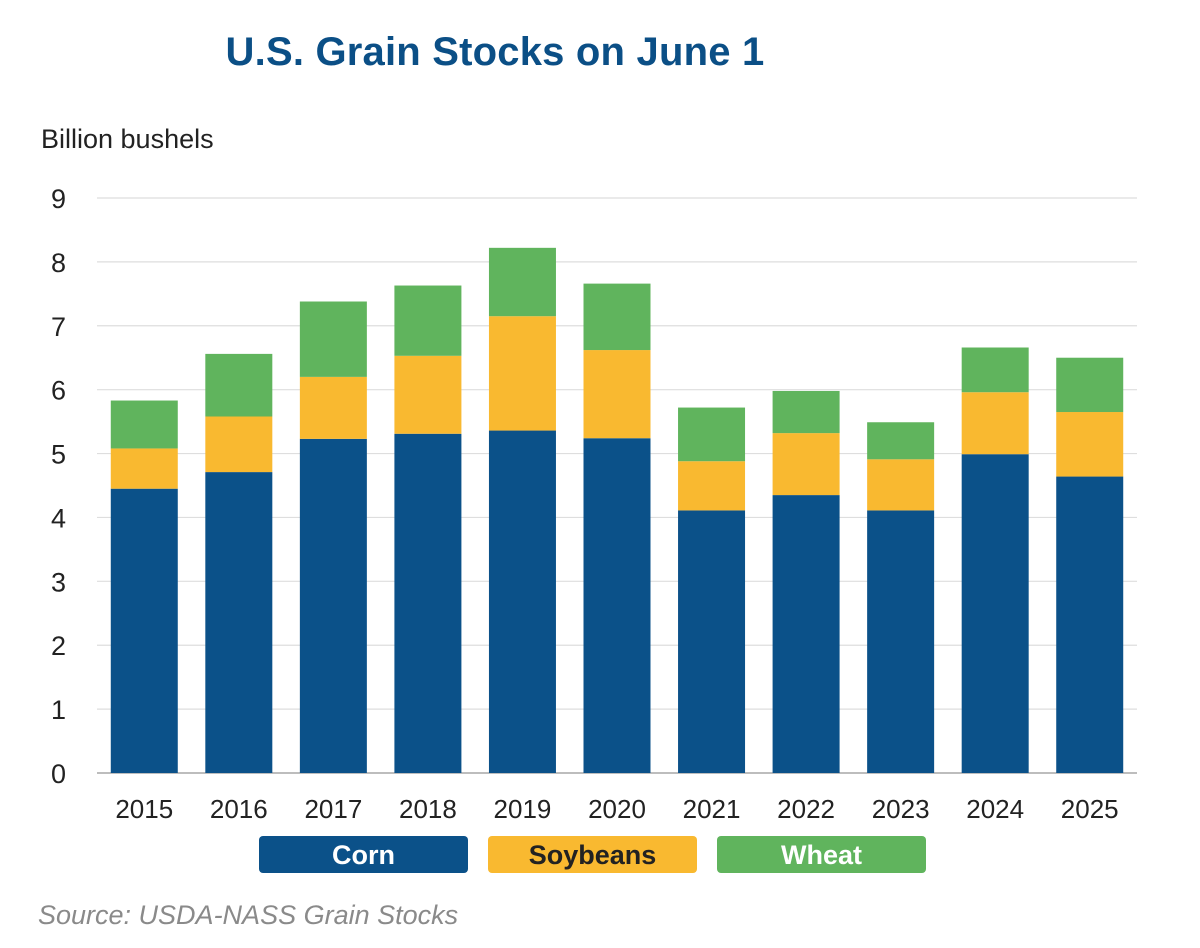 Image resolution: width=1200 pixels, height=948 pixels. What do you see at coordinates (239, 622) in the screenshot?
I see `bar-corn-2016` at bounding box center [239, 622].